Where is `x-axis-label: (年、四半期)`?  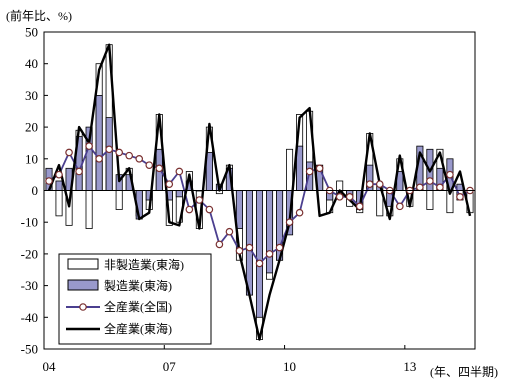 x-axis-label: (年、四半期) is located at coordinates (464, 372).